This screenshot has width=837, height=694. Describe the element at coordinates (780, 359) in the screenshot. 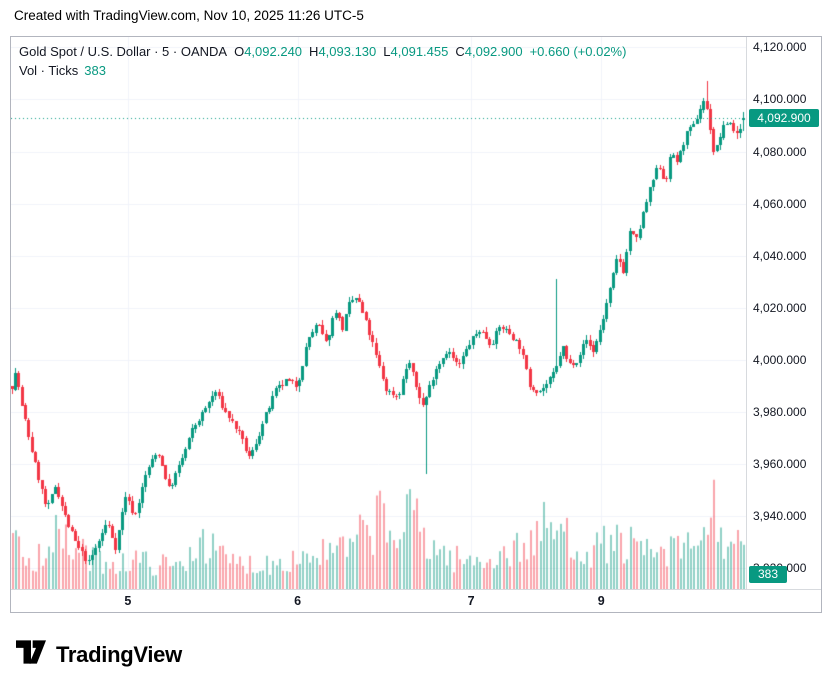

I see `price-axis-label: 4,000.000` at that location.